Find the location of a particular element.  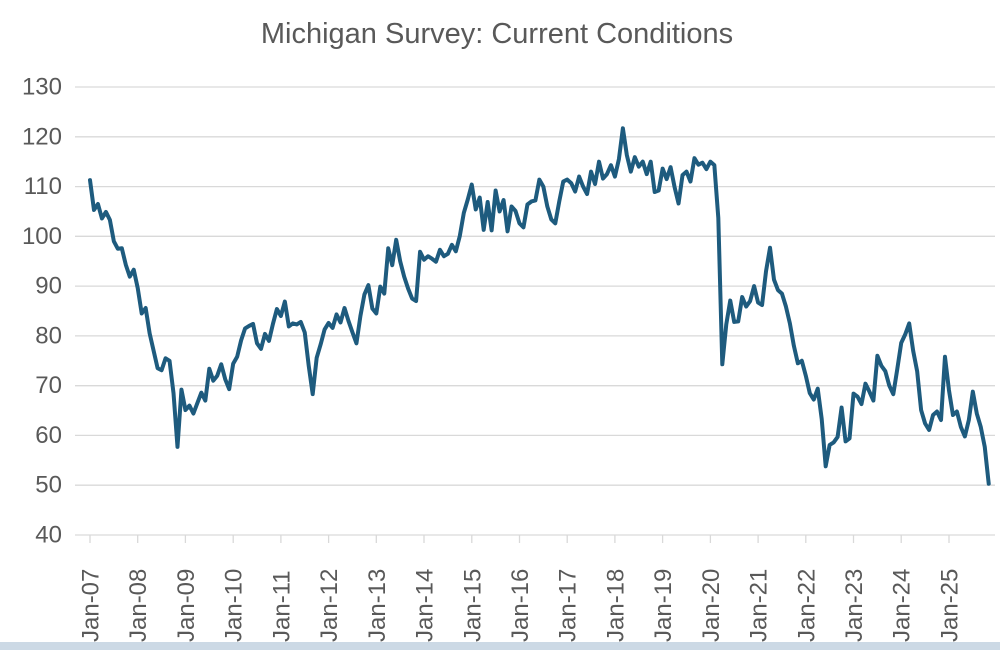

y-axis-label: 110 is located at coordinates (43, 186).